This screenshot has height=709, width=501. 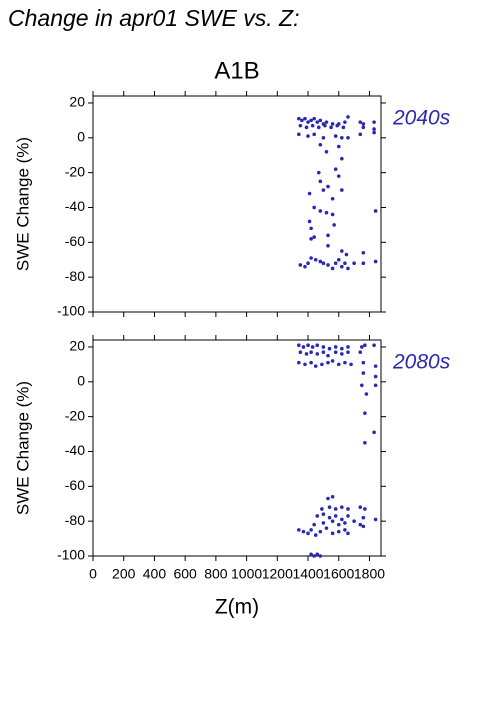 What do you see at coordinates (236, 70) in the screenshot?
I see `chart-title: A1B` at bounding box center [236, 70].